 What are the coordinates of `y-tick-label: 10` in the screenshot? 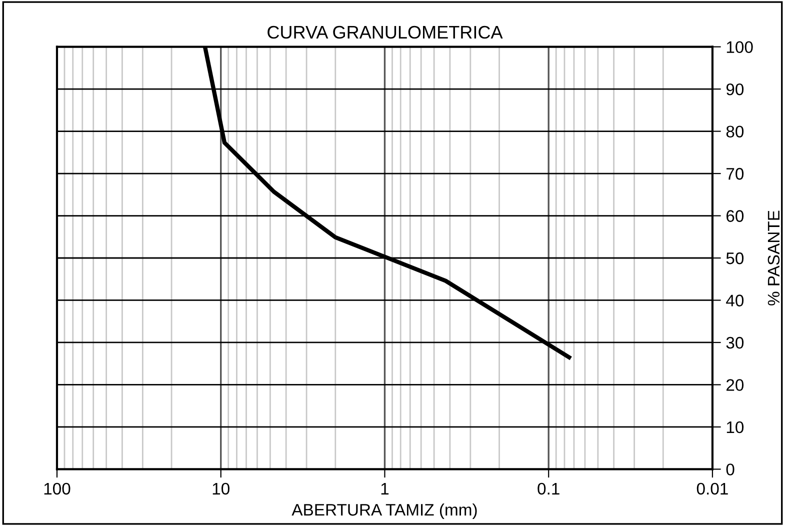 It's located at (735, 427).